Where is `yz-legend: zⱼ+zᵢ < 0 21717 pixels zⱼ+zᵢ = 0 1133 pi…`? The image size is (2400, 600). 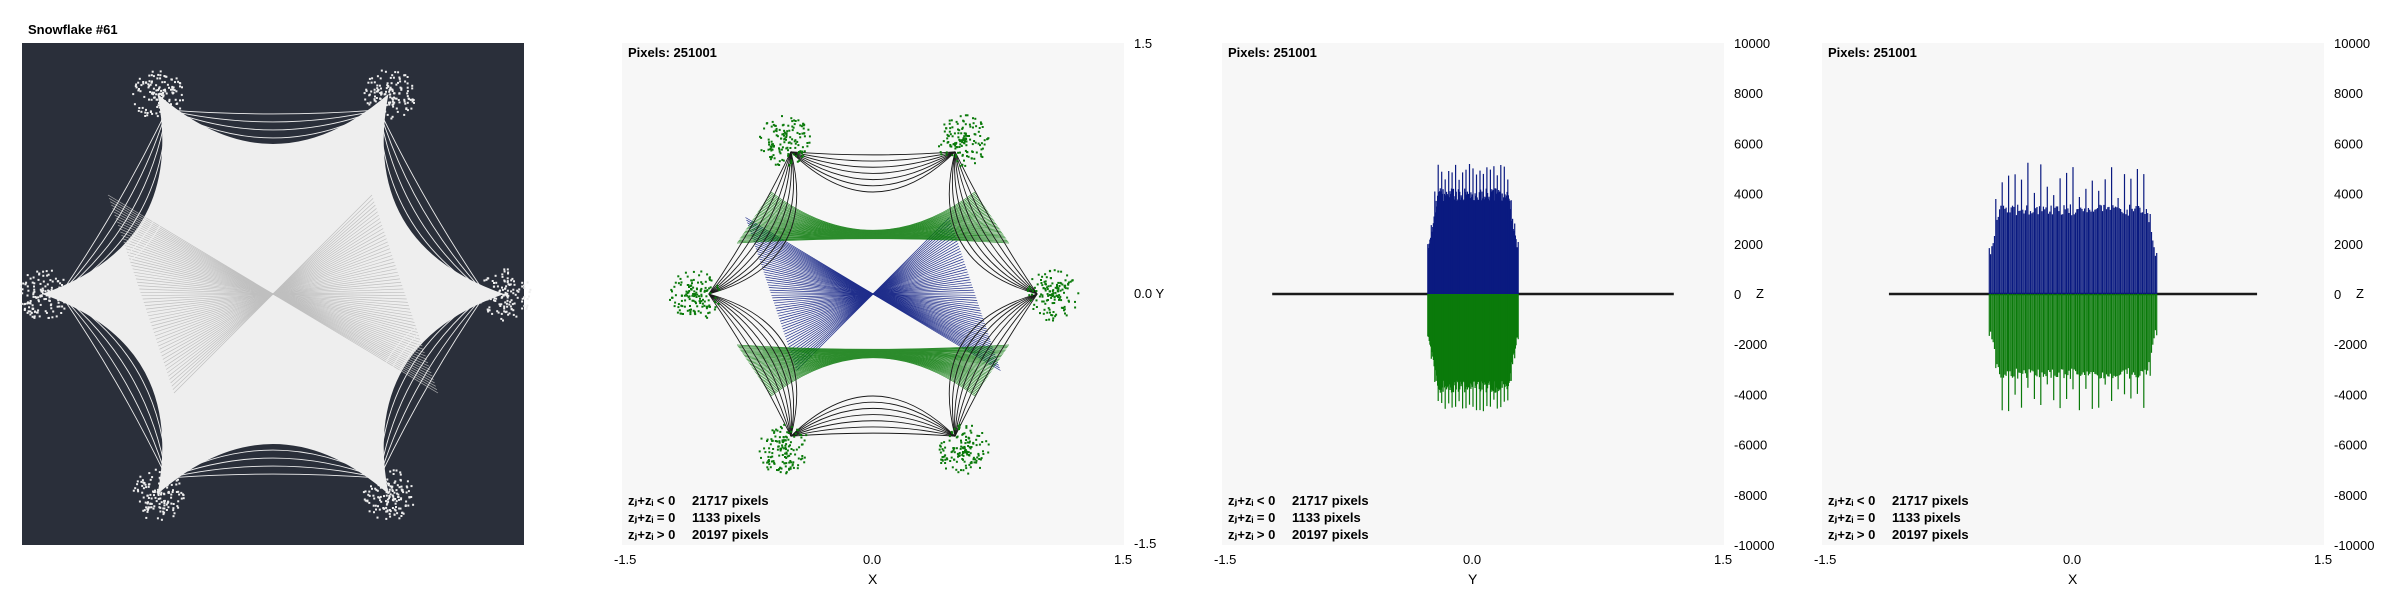
yz-legend: zⱼ+zᵢ < 0 21717 pixels zⱼ+zᵢ = 0 1133 pi… is located at coordinates (1298, 517).